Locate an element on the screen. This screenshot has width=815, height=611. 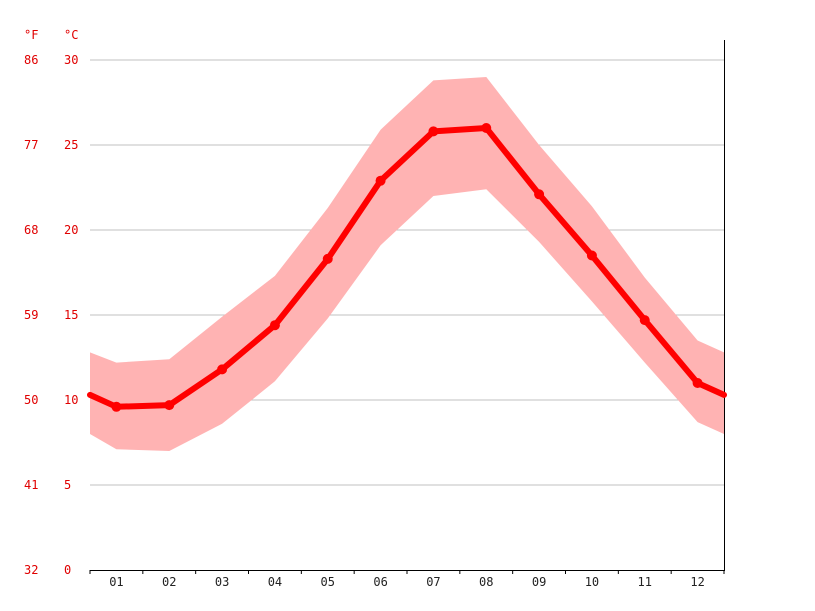
y-tick-fahrenheit: 68 is located at coordinates (31, 230).